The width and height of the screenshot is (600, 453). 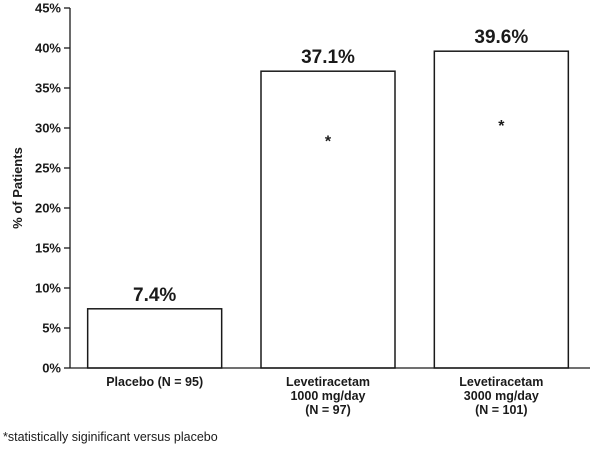 I want to click on bar-value-label: 7.4%, so click(x=154, y=295).